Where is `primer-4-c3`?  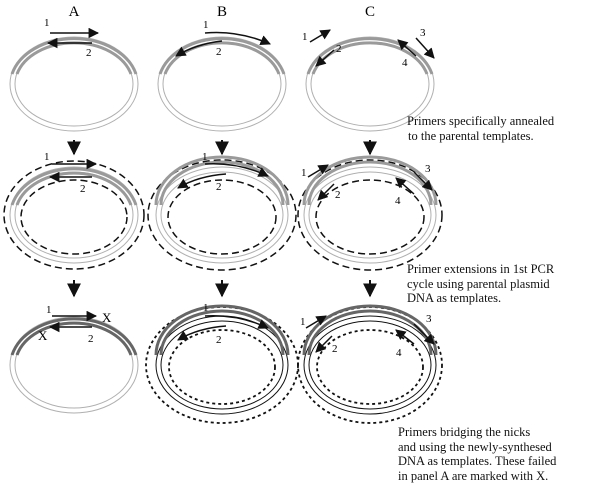
primer-4-c3 is located at coordinates (405, 337).